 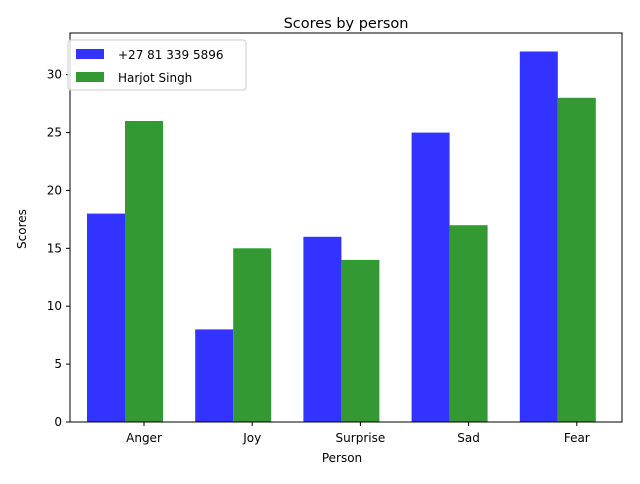 I want to click on legend: +27 81 339 5896 Harjot Singh, so click(x=157, y=65).